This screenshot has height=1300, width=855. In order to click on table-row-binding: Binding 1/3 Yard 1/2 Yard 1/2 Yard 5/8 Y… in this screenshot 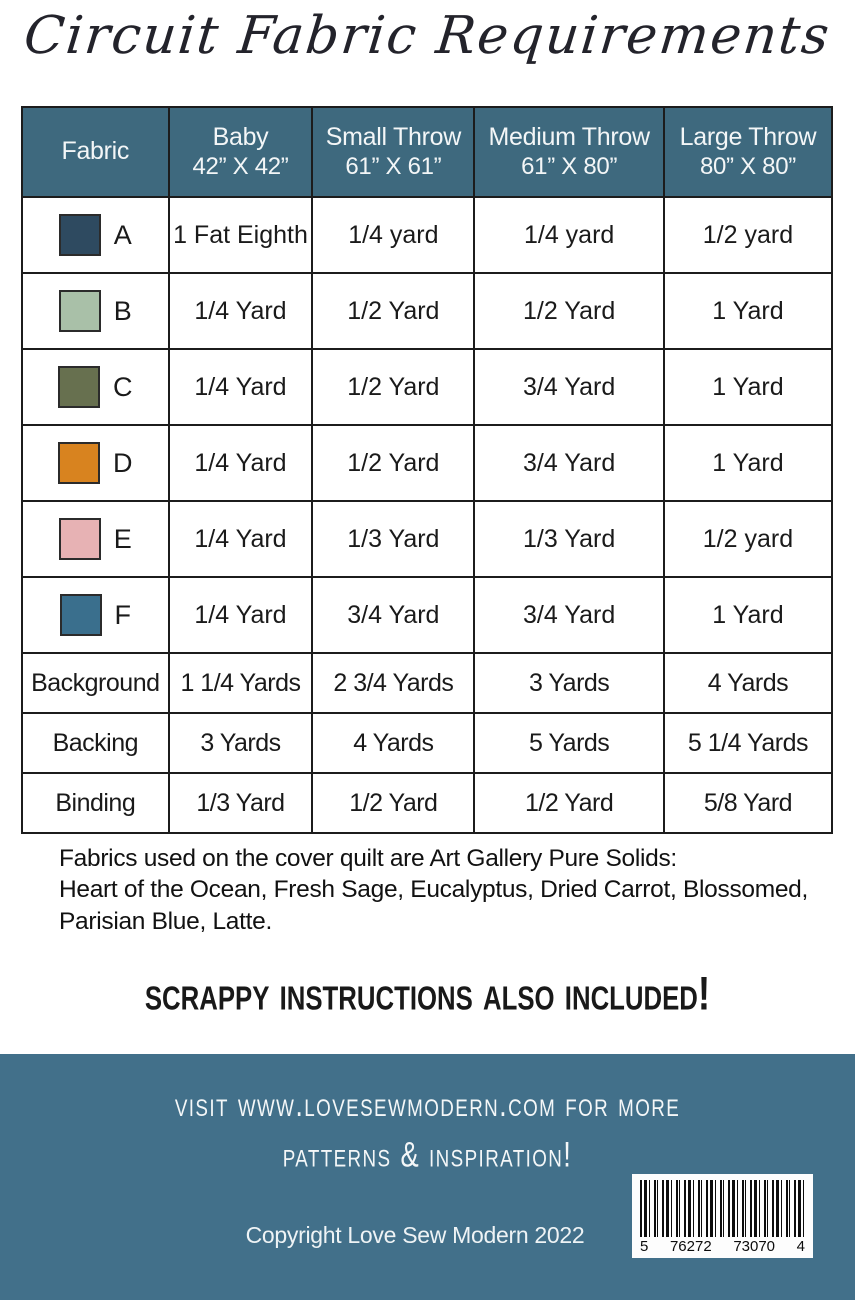, I will do `click(427, 803)`.